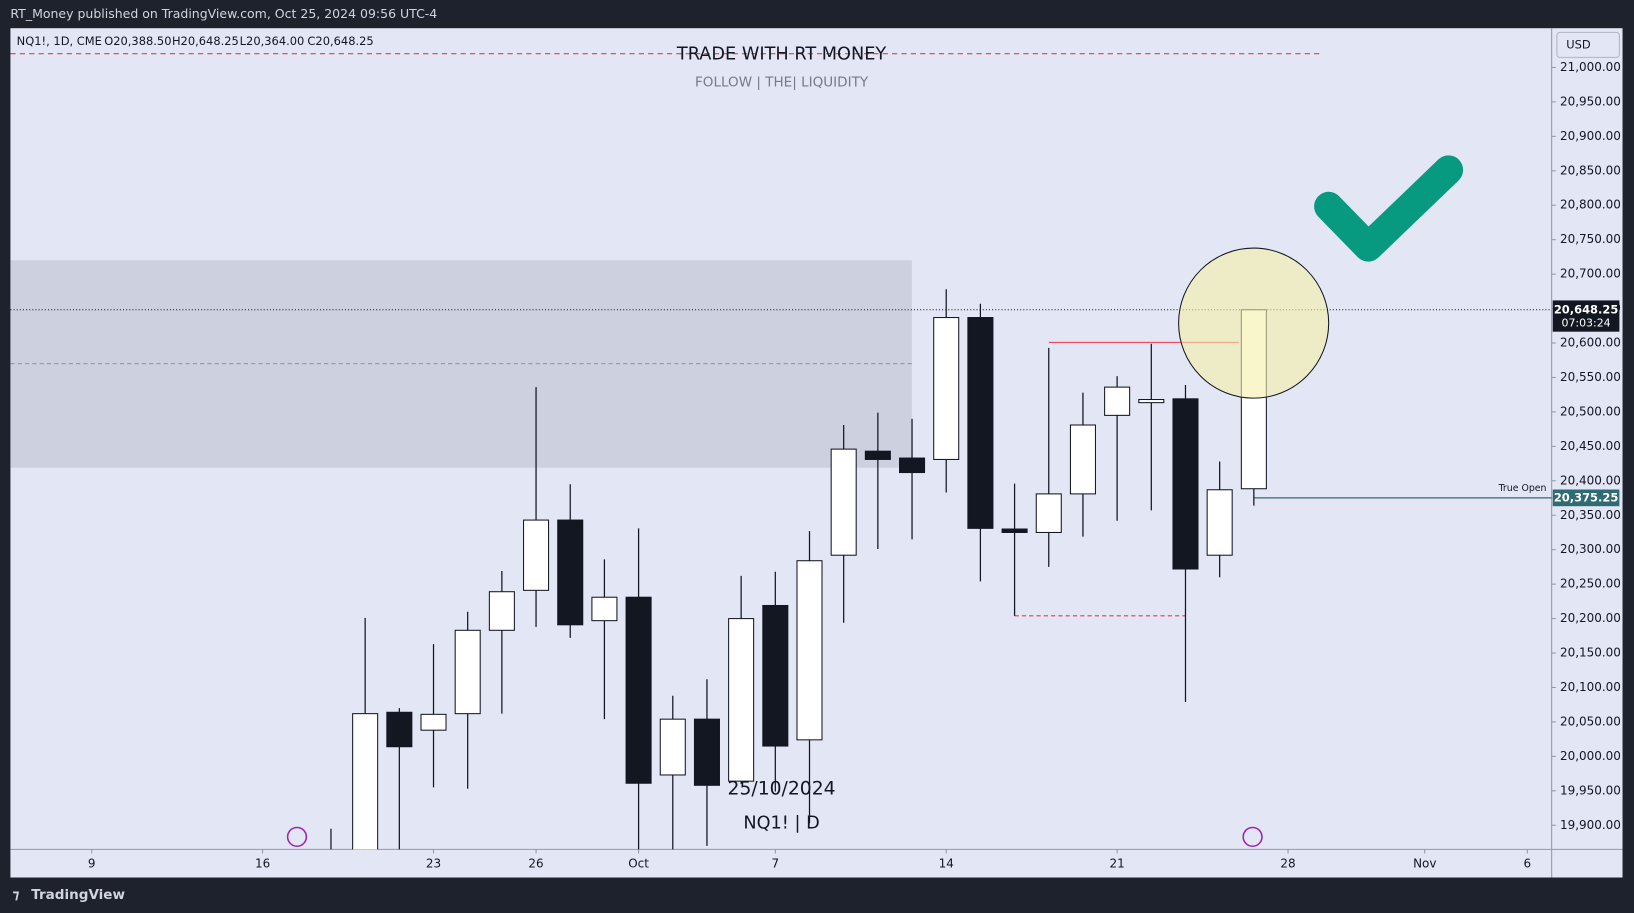 The height and width of the screenshot is (913, 1634). What do you see at coordinates (1590, 515) in the screenshot?
I see `y-tick-label: 20,350.00` at bounding box center [1590, 515].